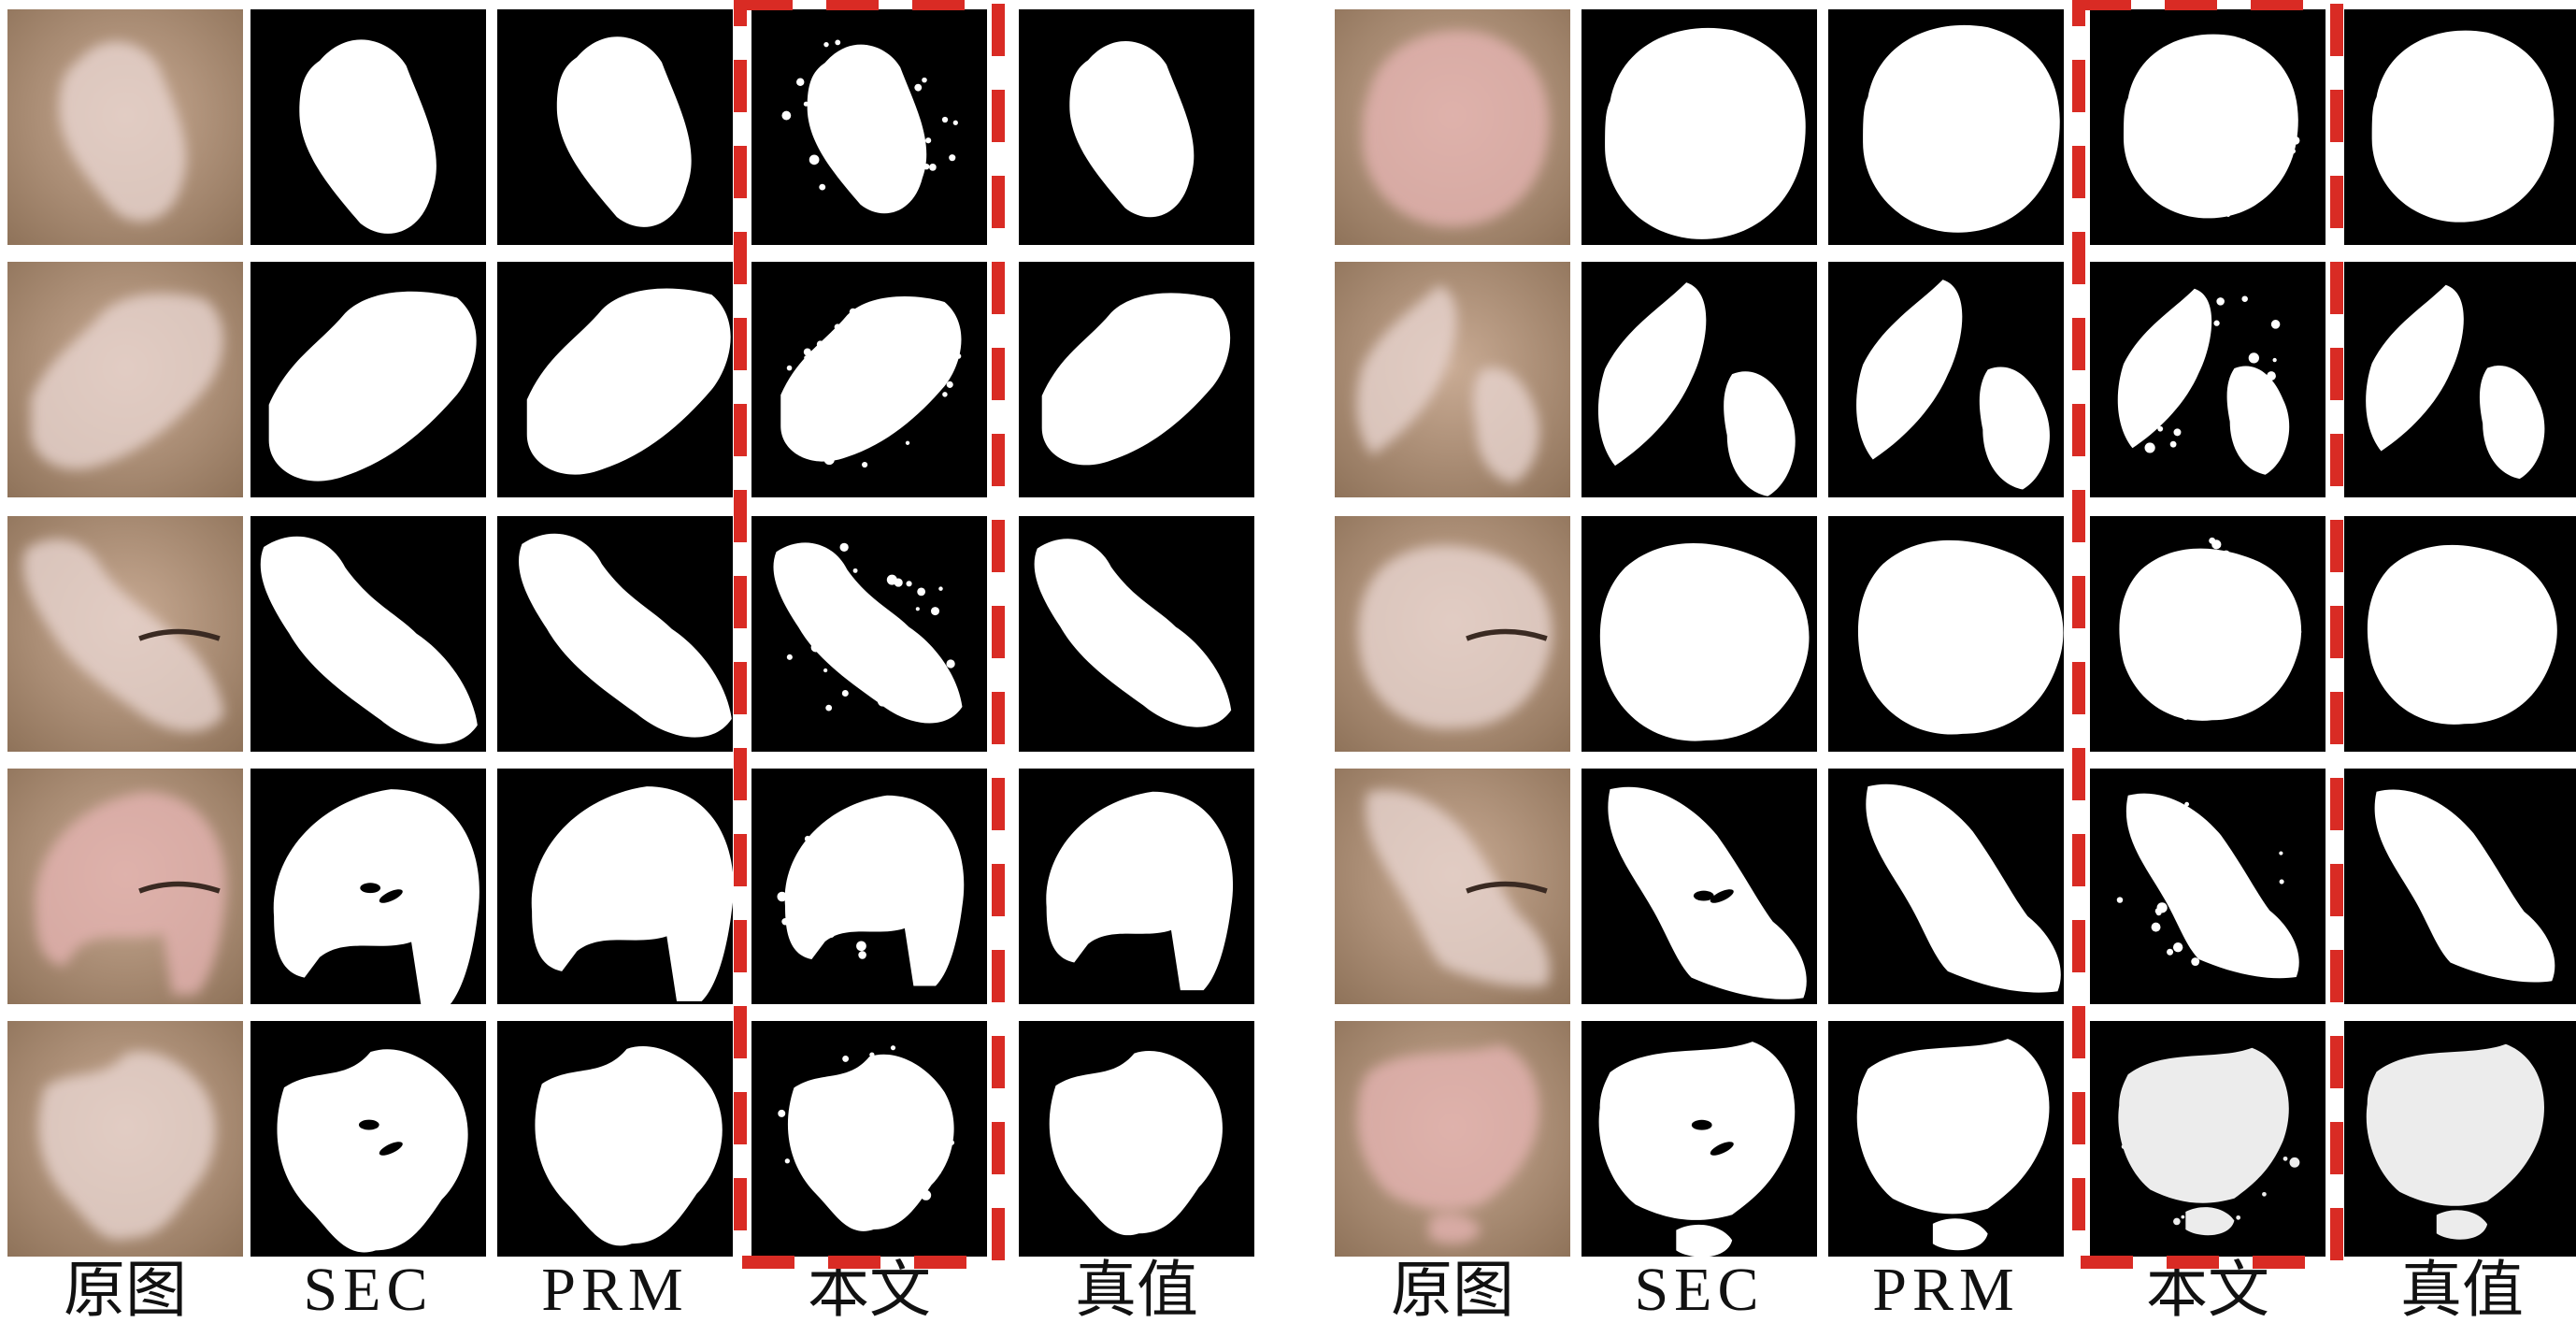 The image size is (2576, 1337). What do you see at coordinates (1452, 886) in the screenshot?
I see `skin-photo-diagonal-lesion` at bounding box center [1452, 886].